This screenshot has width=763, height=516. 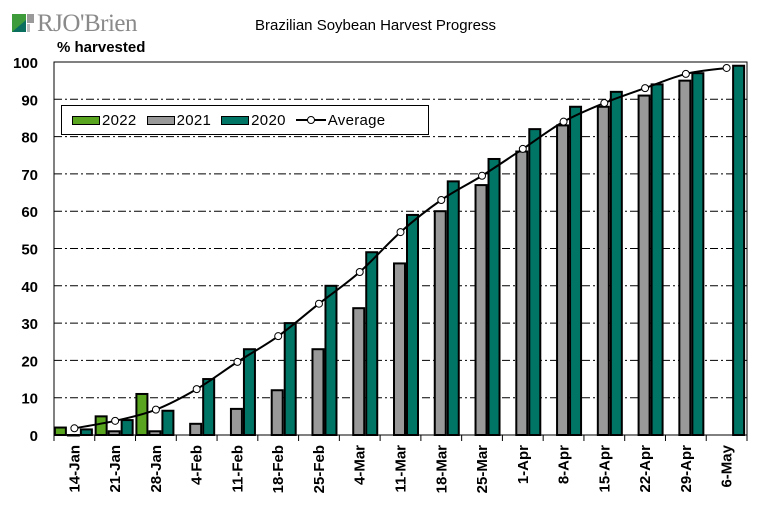 I want to click on x-tick-label: 14-Jan, so click(x=74, y=469).